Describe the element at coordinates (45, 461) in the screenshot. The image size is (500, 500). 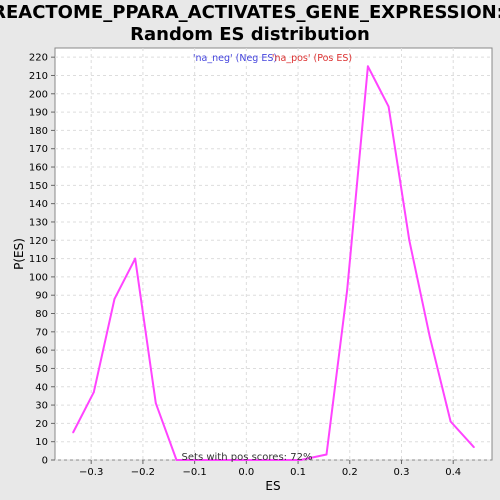
I see `y-tick-label: 0` at that location.